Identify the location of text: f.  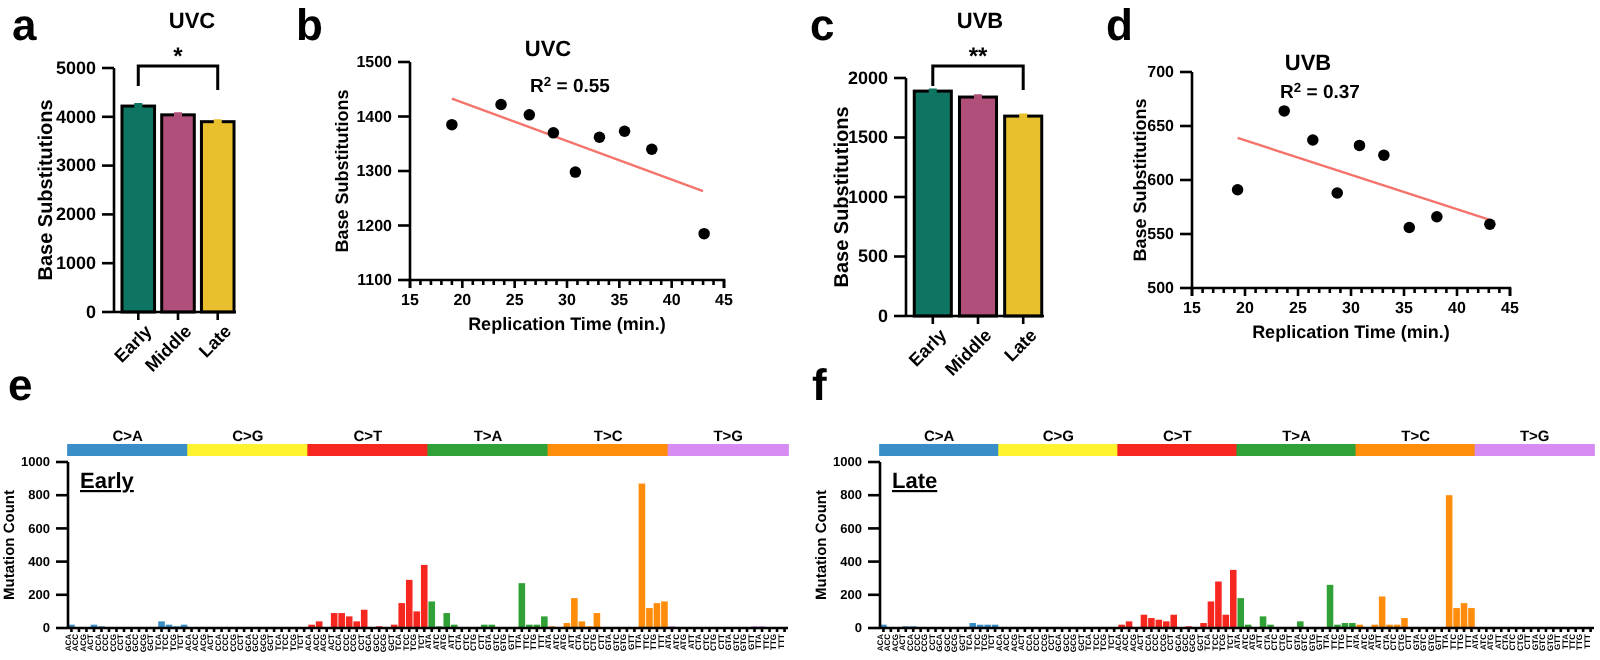
(820, 385).